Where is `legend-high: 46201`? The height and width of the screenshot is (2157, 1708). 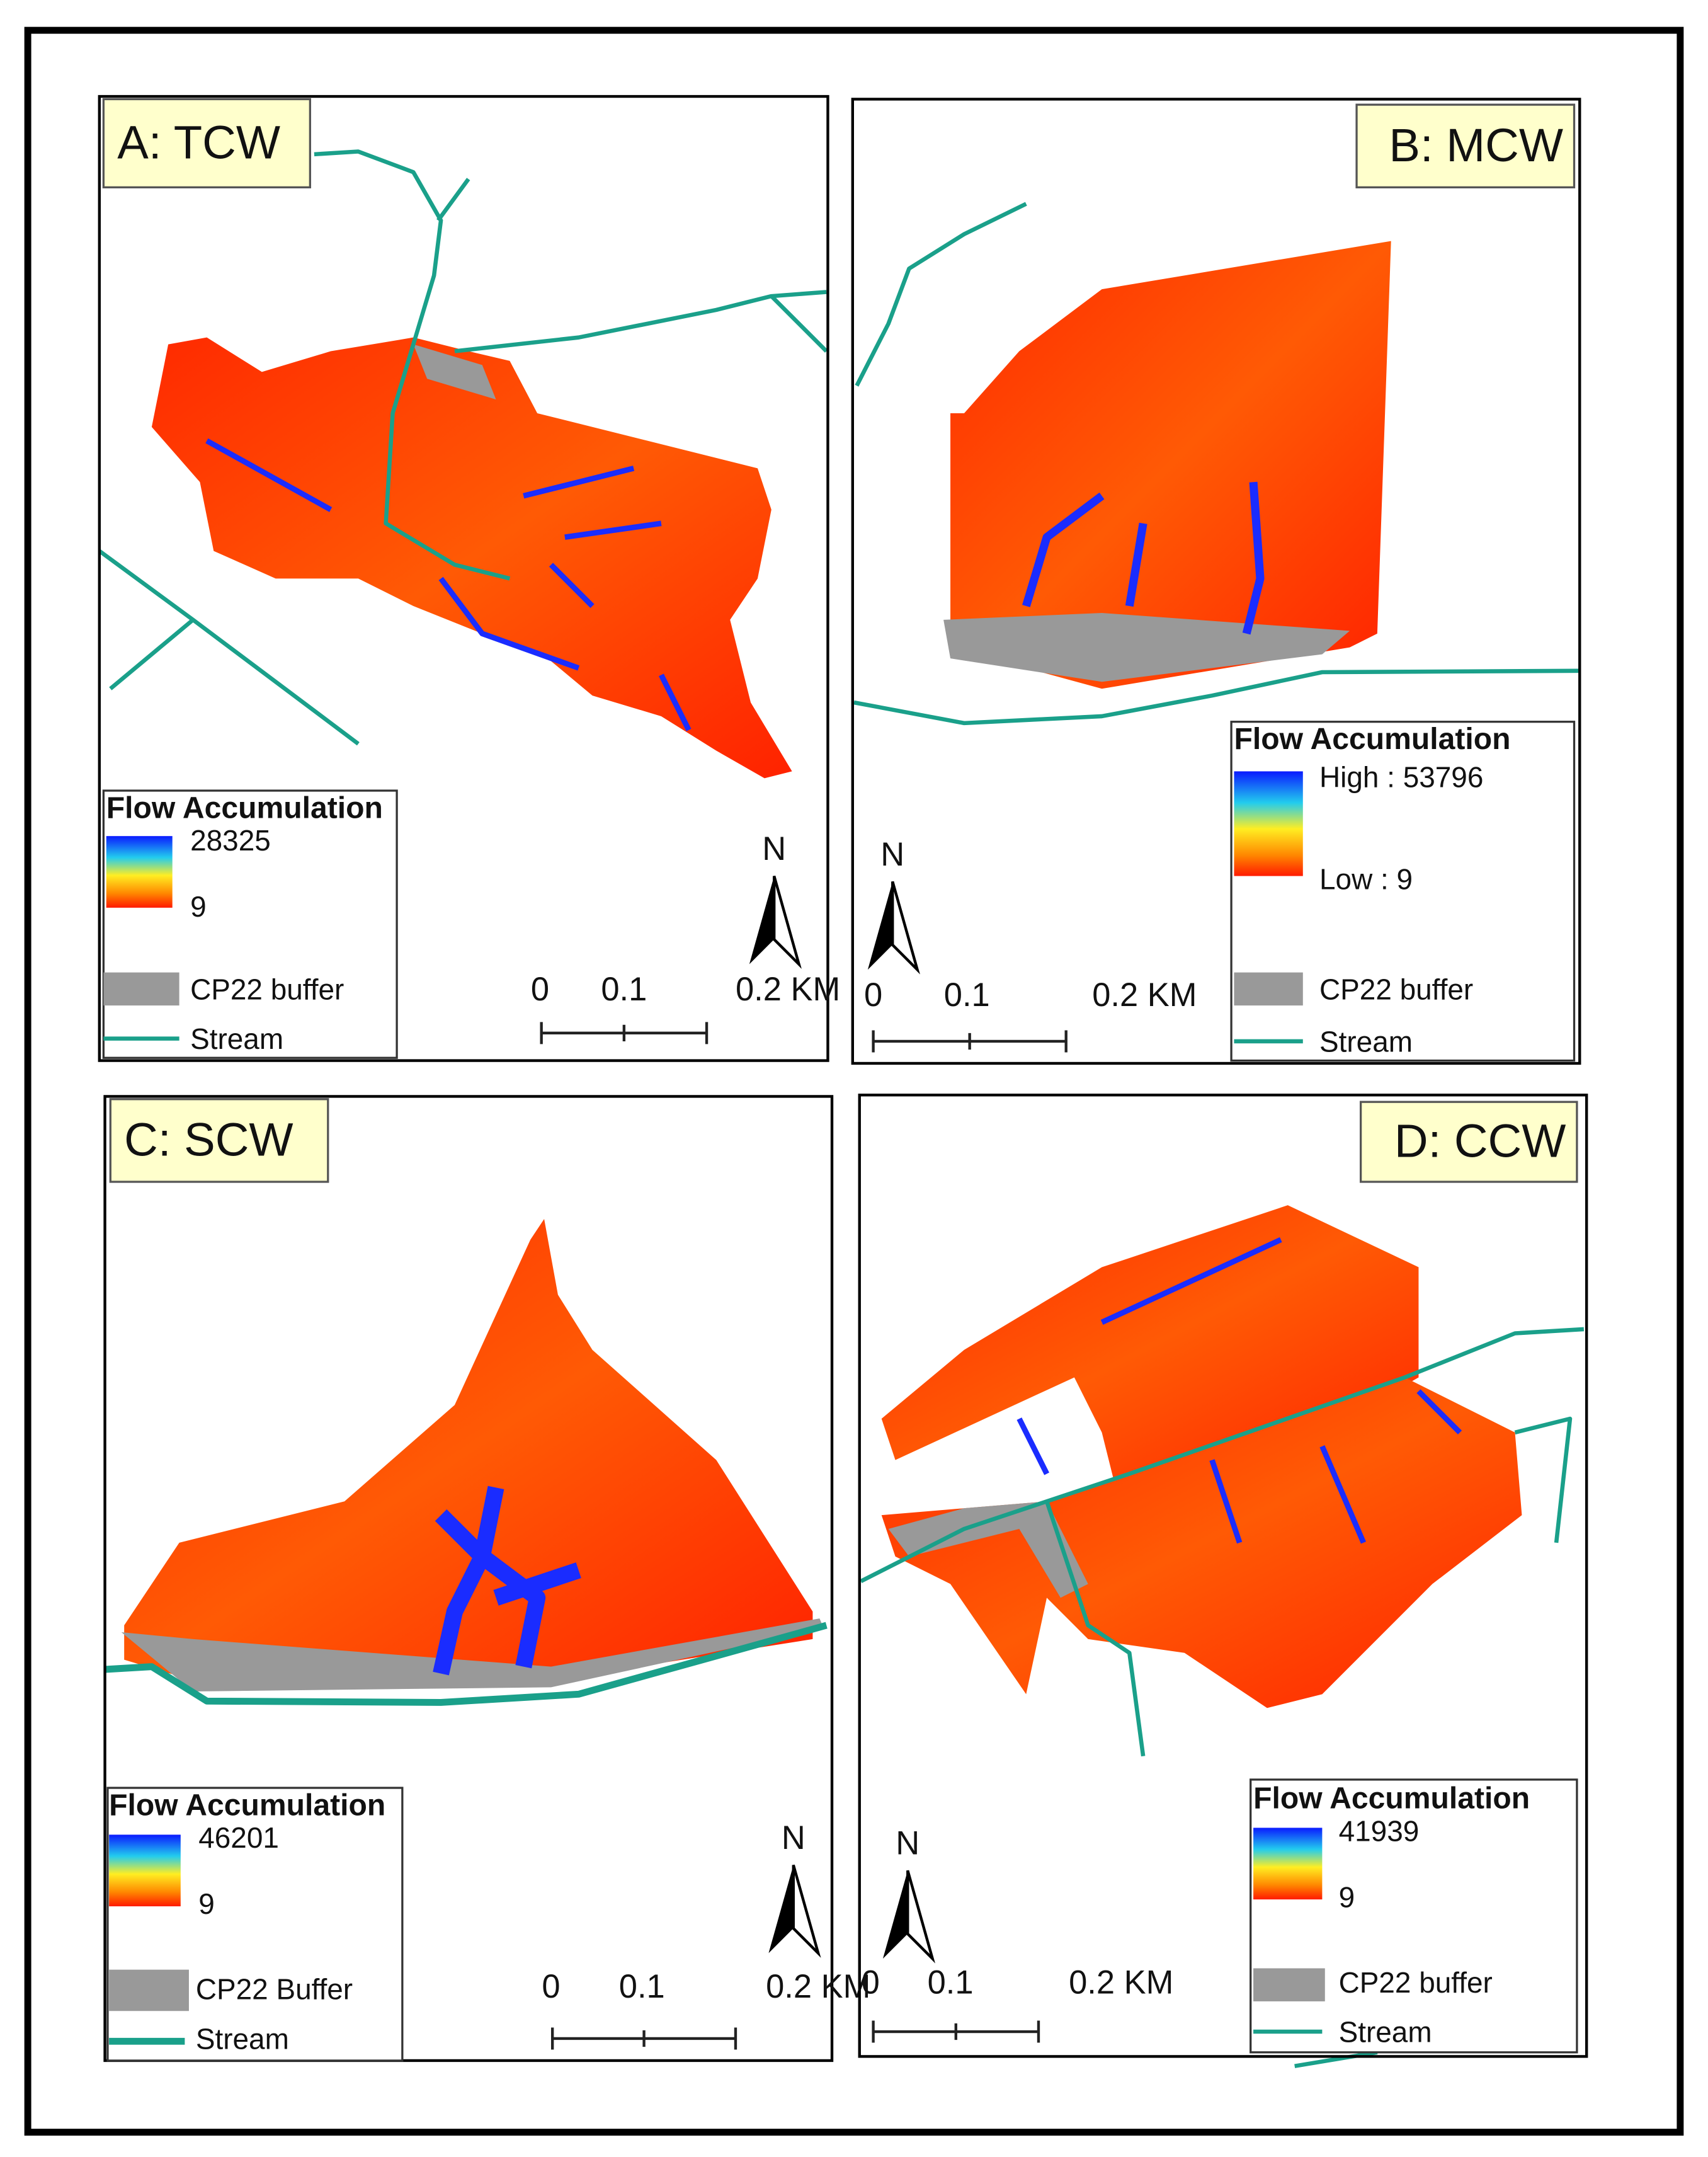 legend-high: 46201 is located at coordinates (238, 1837).